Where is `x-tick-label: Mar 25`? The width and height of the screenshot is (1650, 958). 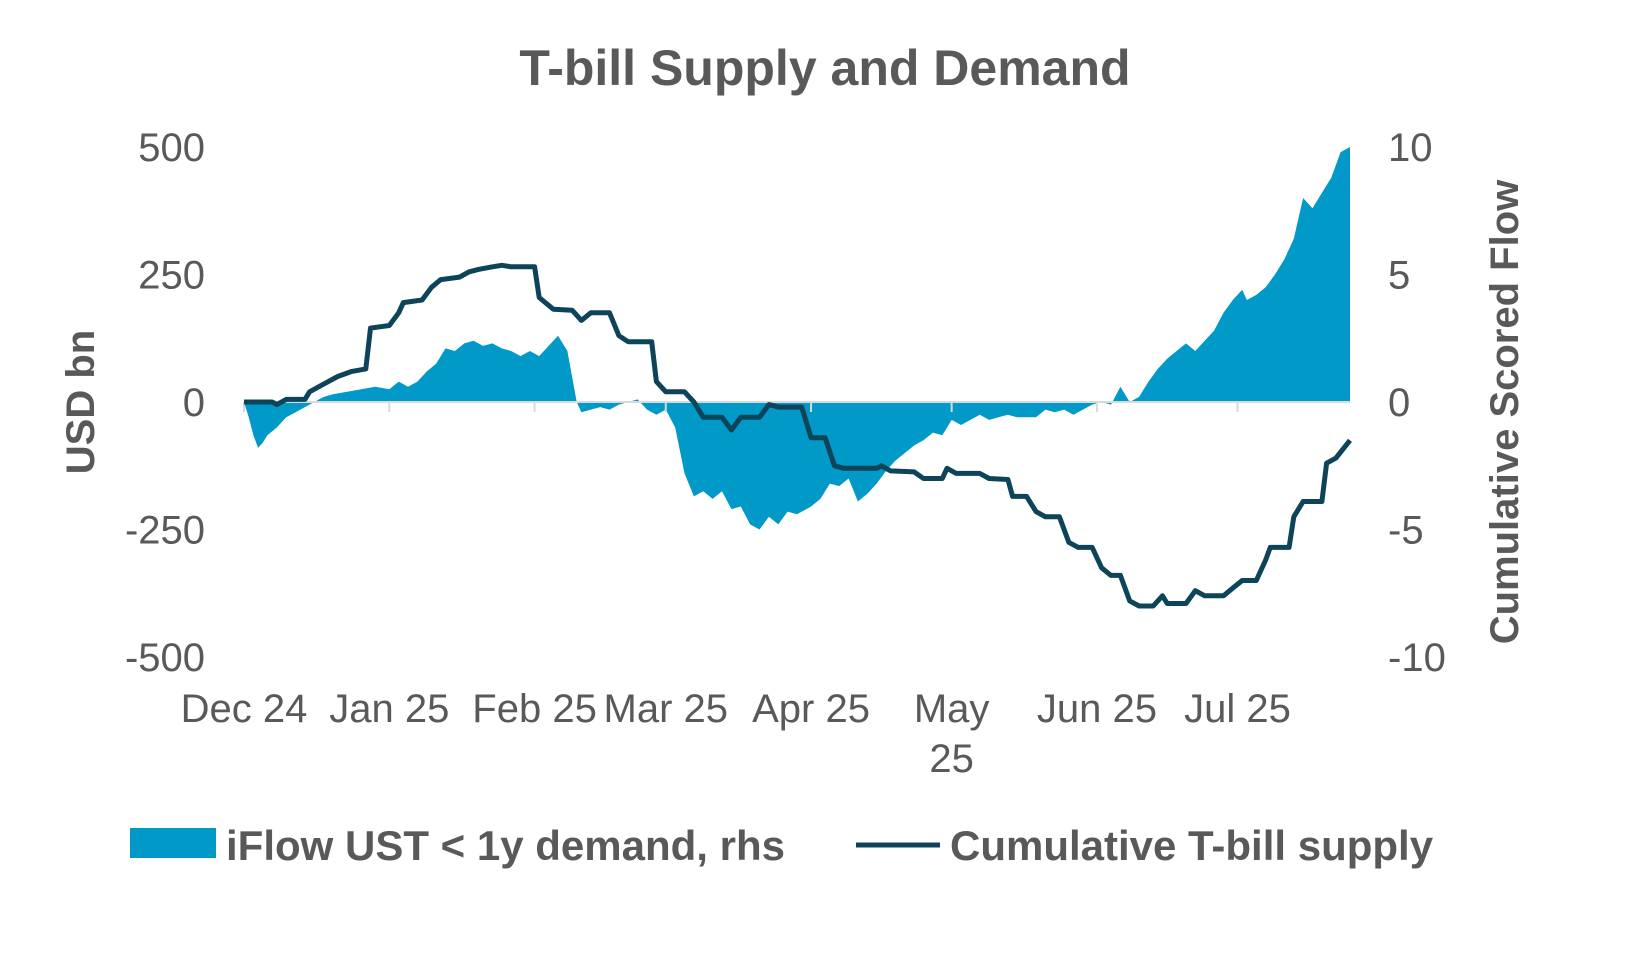
x-tick-label: Mar 25 is located at coordinates (666, 709).